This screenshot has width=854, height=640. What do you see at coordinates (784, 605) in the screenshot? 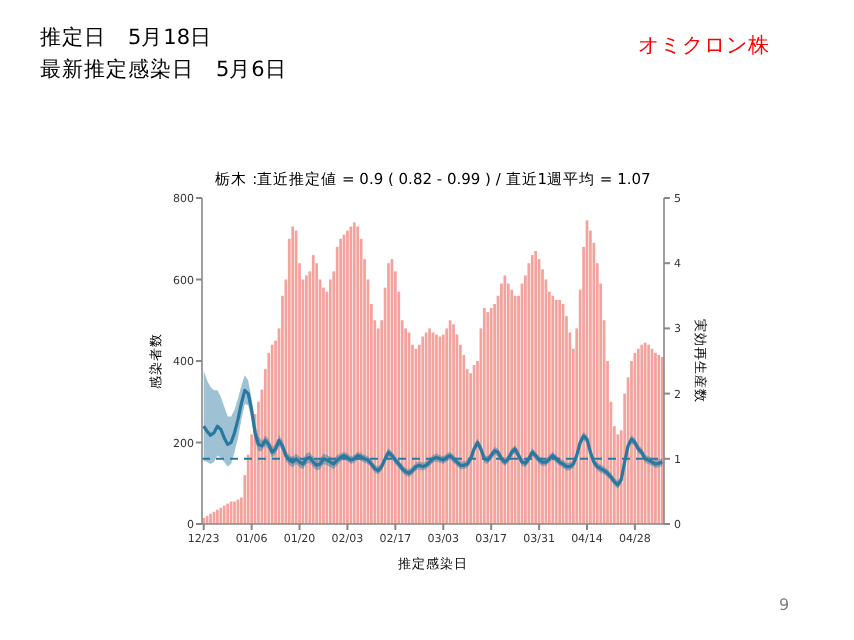
I see `text: 9` at bounding box center [784, 605].